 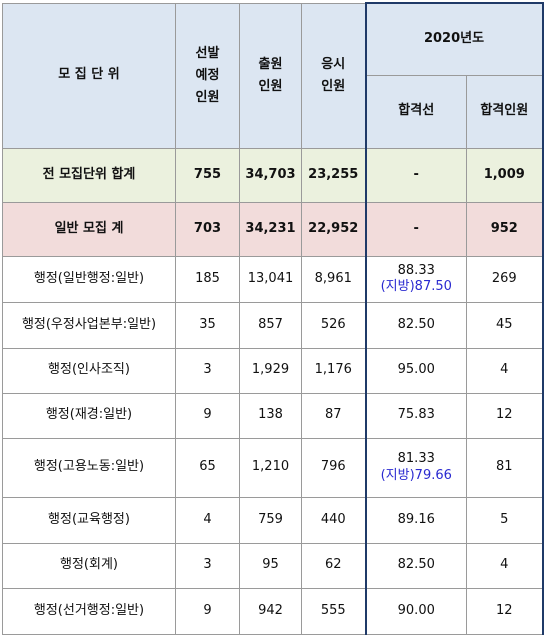 What do you see at coordinates (415, 370) in the screenshot?
I see `row-cutoff: 95.00` at bounding box center [415, 370].